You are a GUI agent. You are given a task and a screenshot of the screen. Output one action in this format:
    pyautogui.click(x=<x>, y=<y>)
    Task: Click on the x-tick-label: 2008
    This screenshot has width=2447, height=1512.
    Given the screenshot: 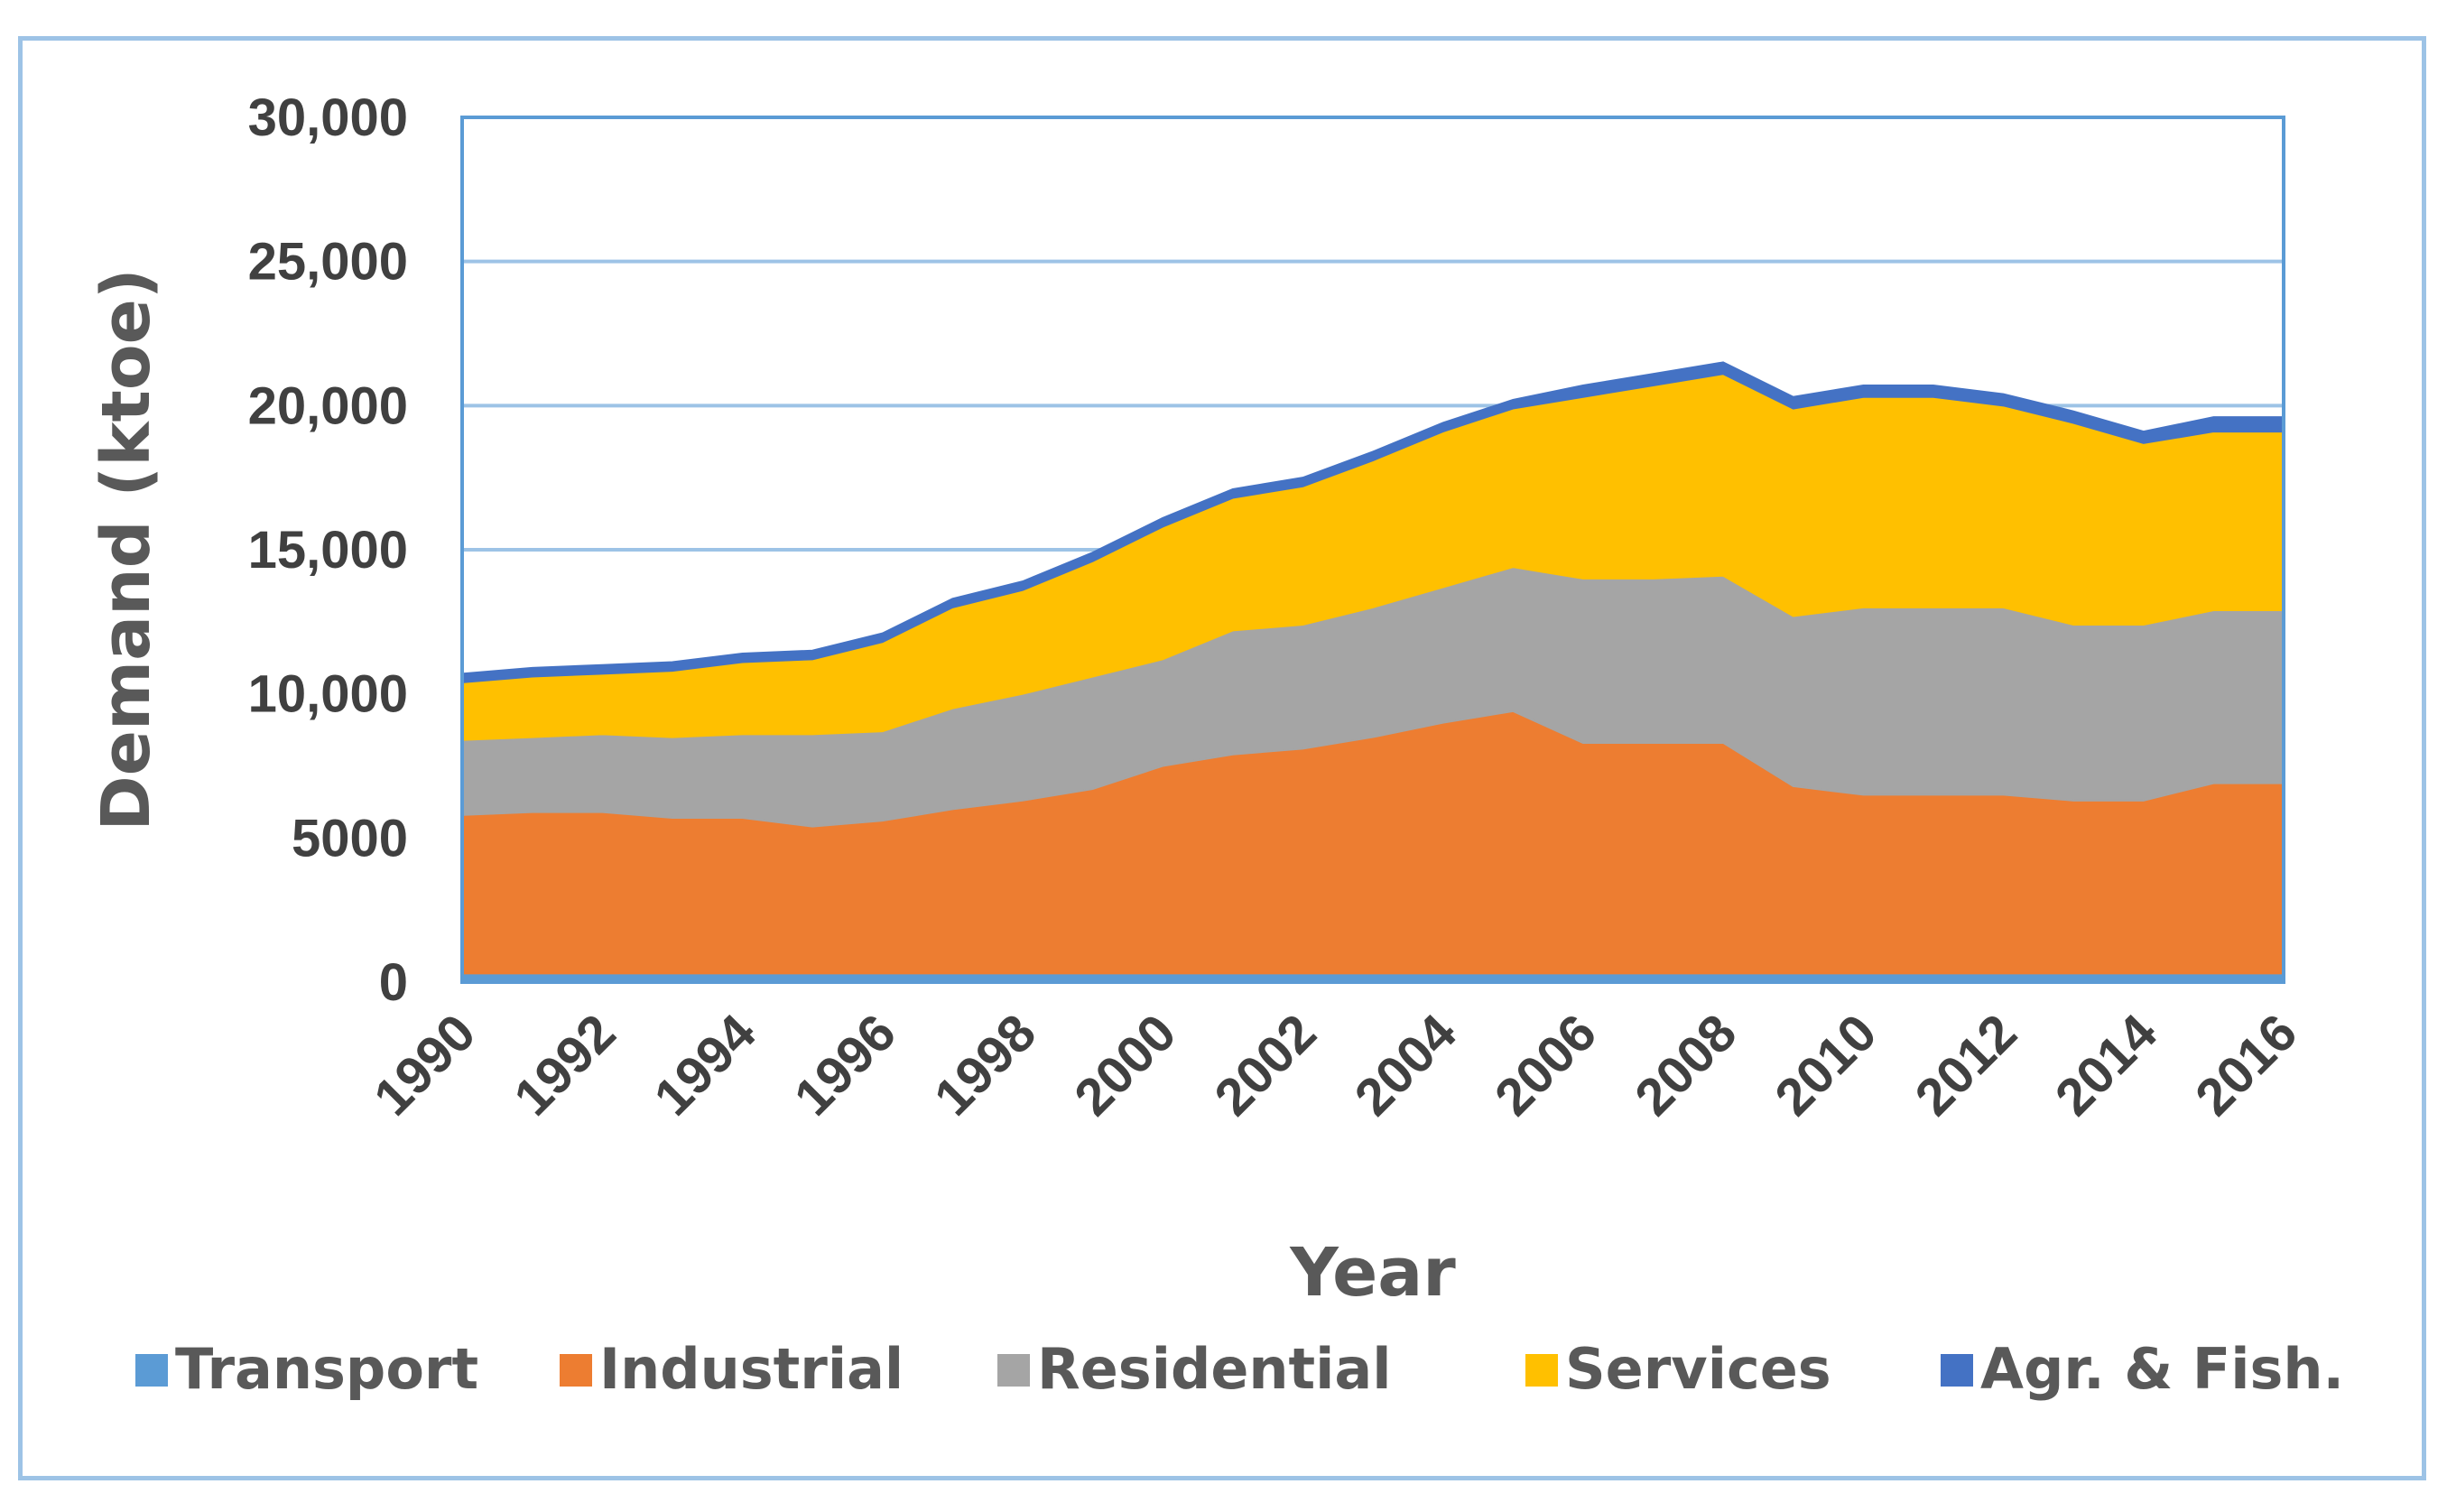 What is the action you would take?
    pyautogui.click(x=1685, y=1065)
    